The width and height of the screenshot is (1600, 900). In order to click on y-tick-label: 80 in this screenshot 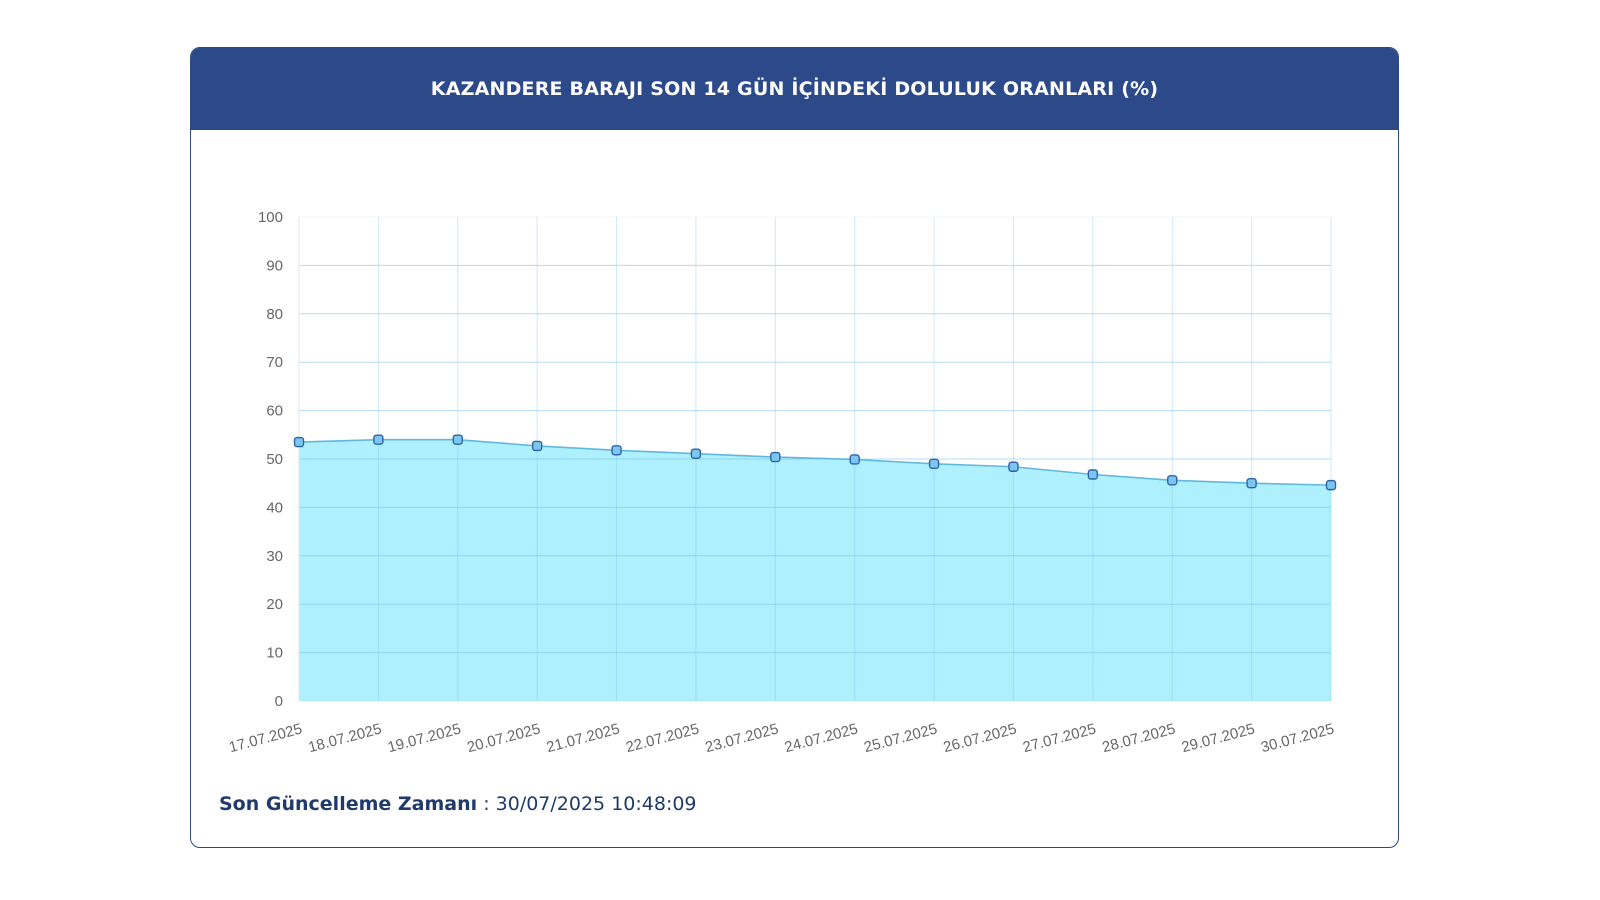, I will do `click(274, 314)`.